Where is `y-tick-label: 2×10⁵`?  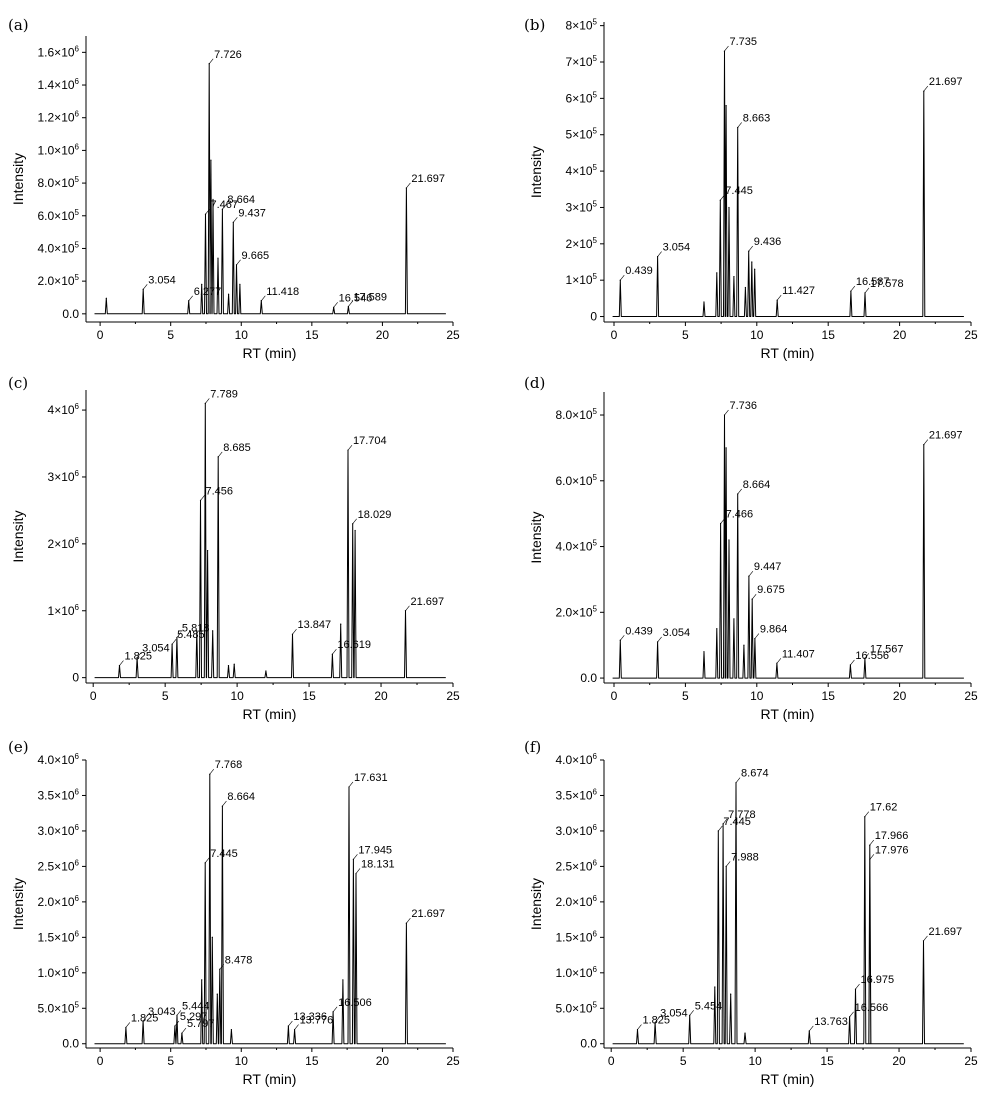 y-tick-label: 2×10⁵ is located at coordinates (582, 243).